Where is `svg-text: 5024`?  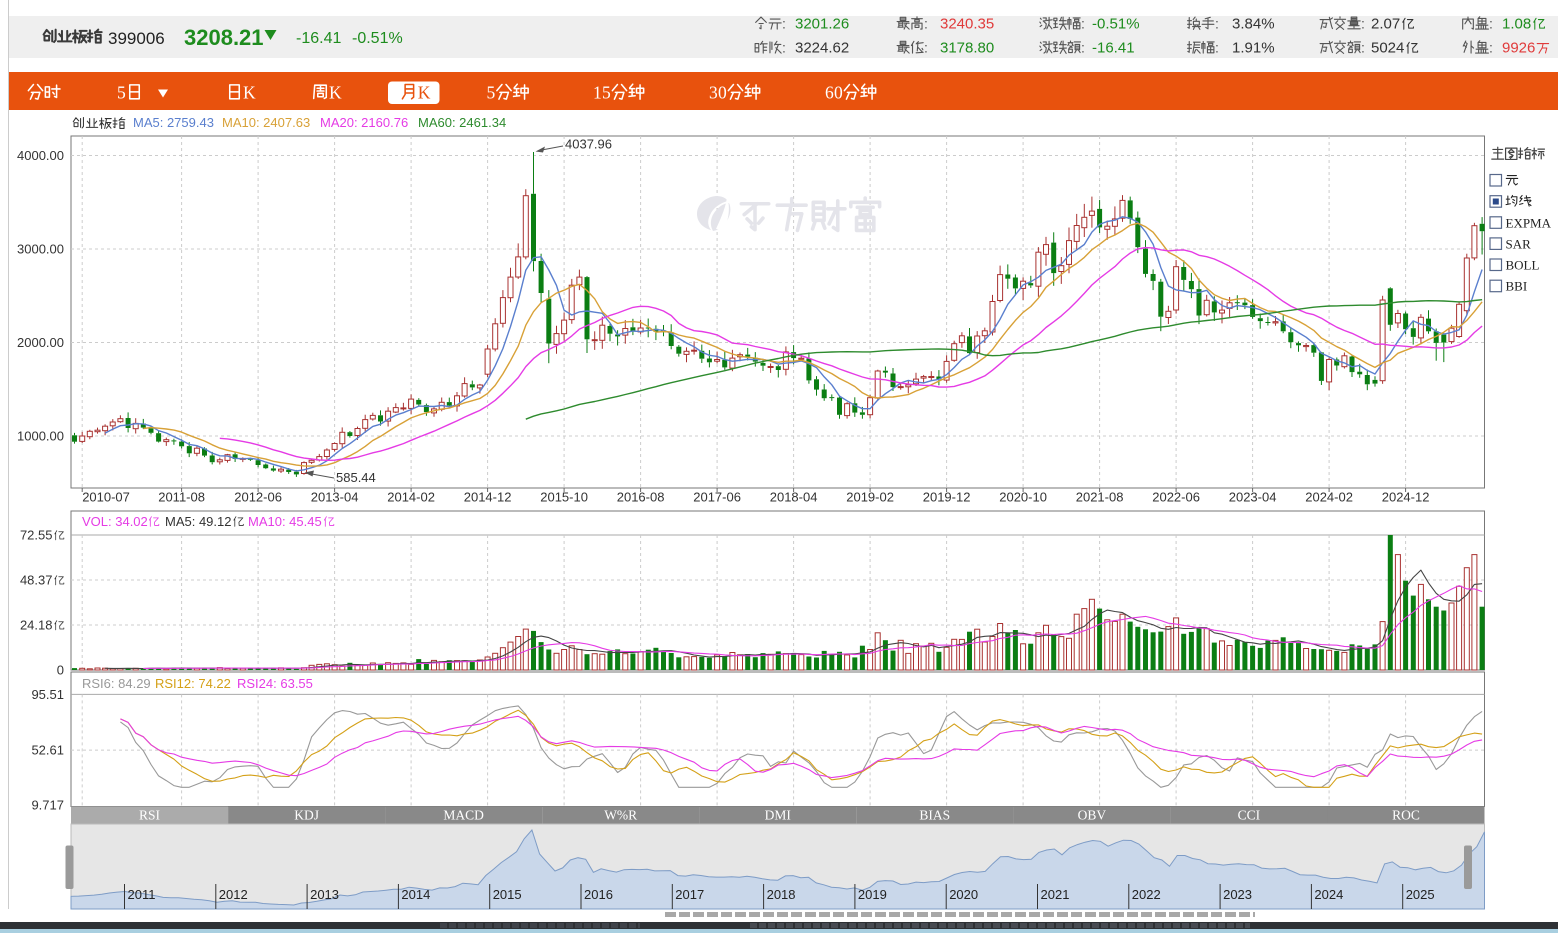
svg-text: 5024 is located at coordinates (1387, 48).